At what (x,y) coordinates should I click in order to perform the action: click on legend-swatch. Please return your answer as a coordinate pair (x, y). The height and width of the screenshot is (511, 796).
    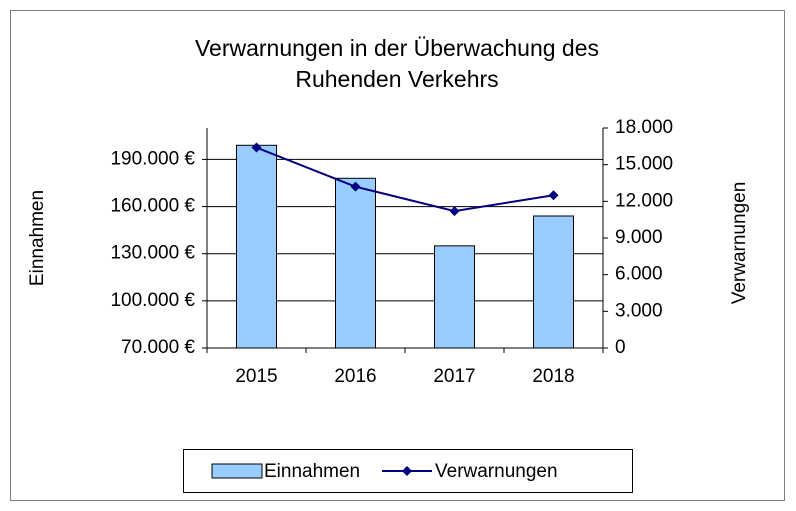
    Looking at the image, I should click on (237, 471).